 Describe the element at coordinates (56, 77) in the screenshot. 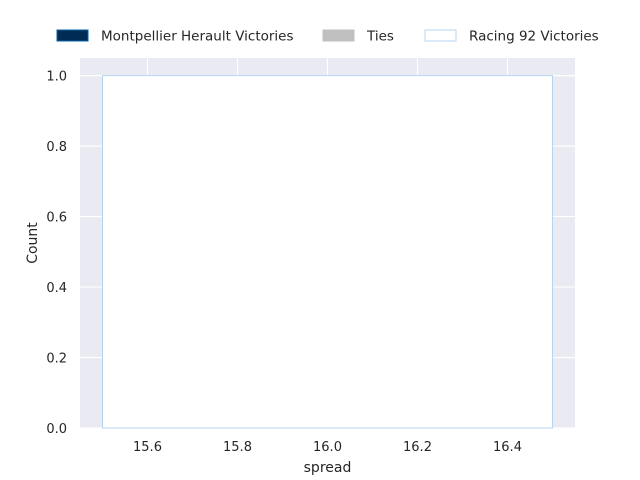

I see `y-tick-label: 1.0` at that location.